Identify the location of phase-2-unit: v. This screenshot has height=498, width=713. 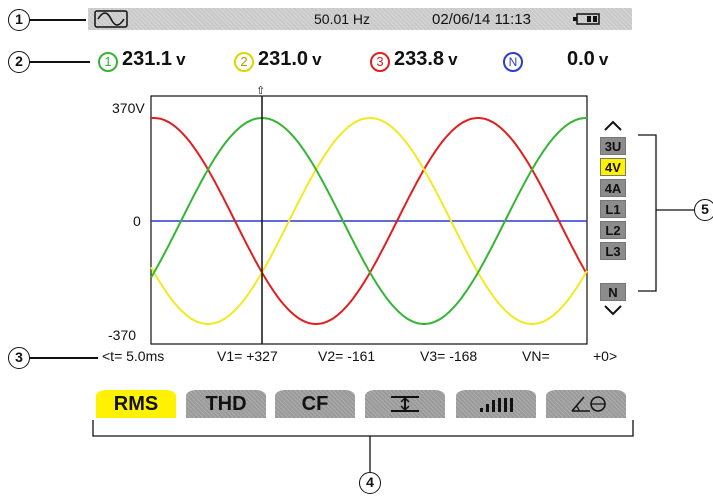
(317, 59).